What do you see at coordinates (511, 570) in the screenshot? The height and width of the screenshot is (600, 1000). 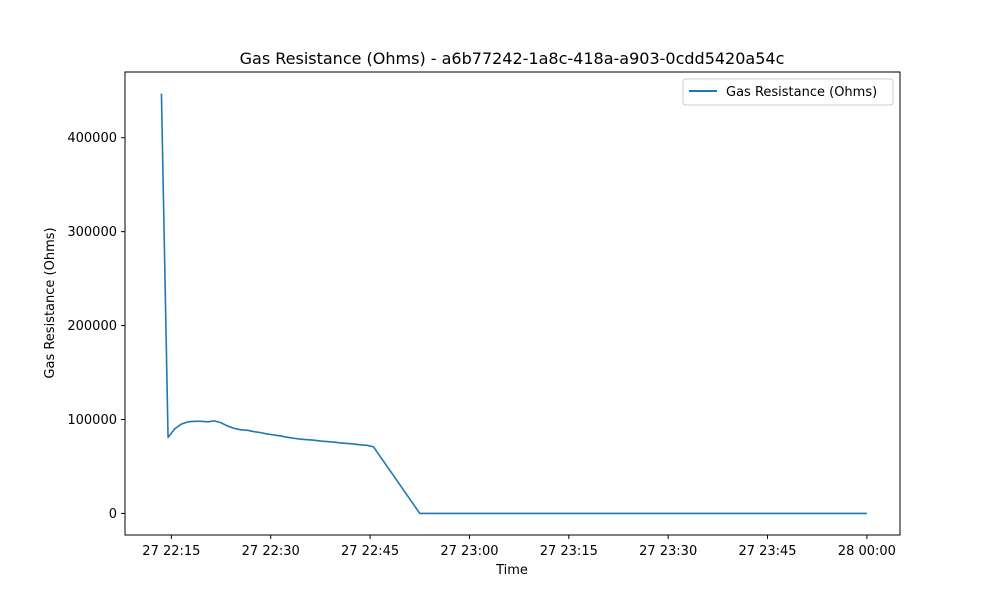 I see `x-axis-title: Time` at bounding box center [511, 570].